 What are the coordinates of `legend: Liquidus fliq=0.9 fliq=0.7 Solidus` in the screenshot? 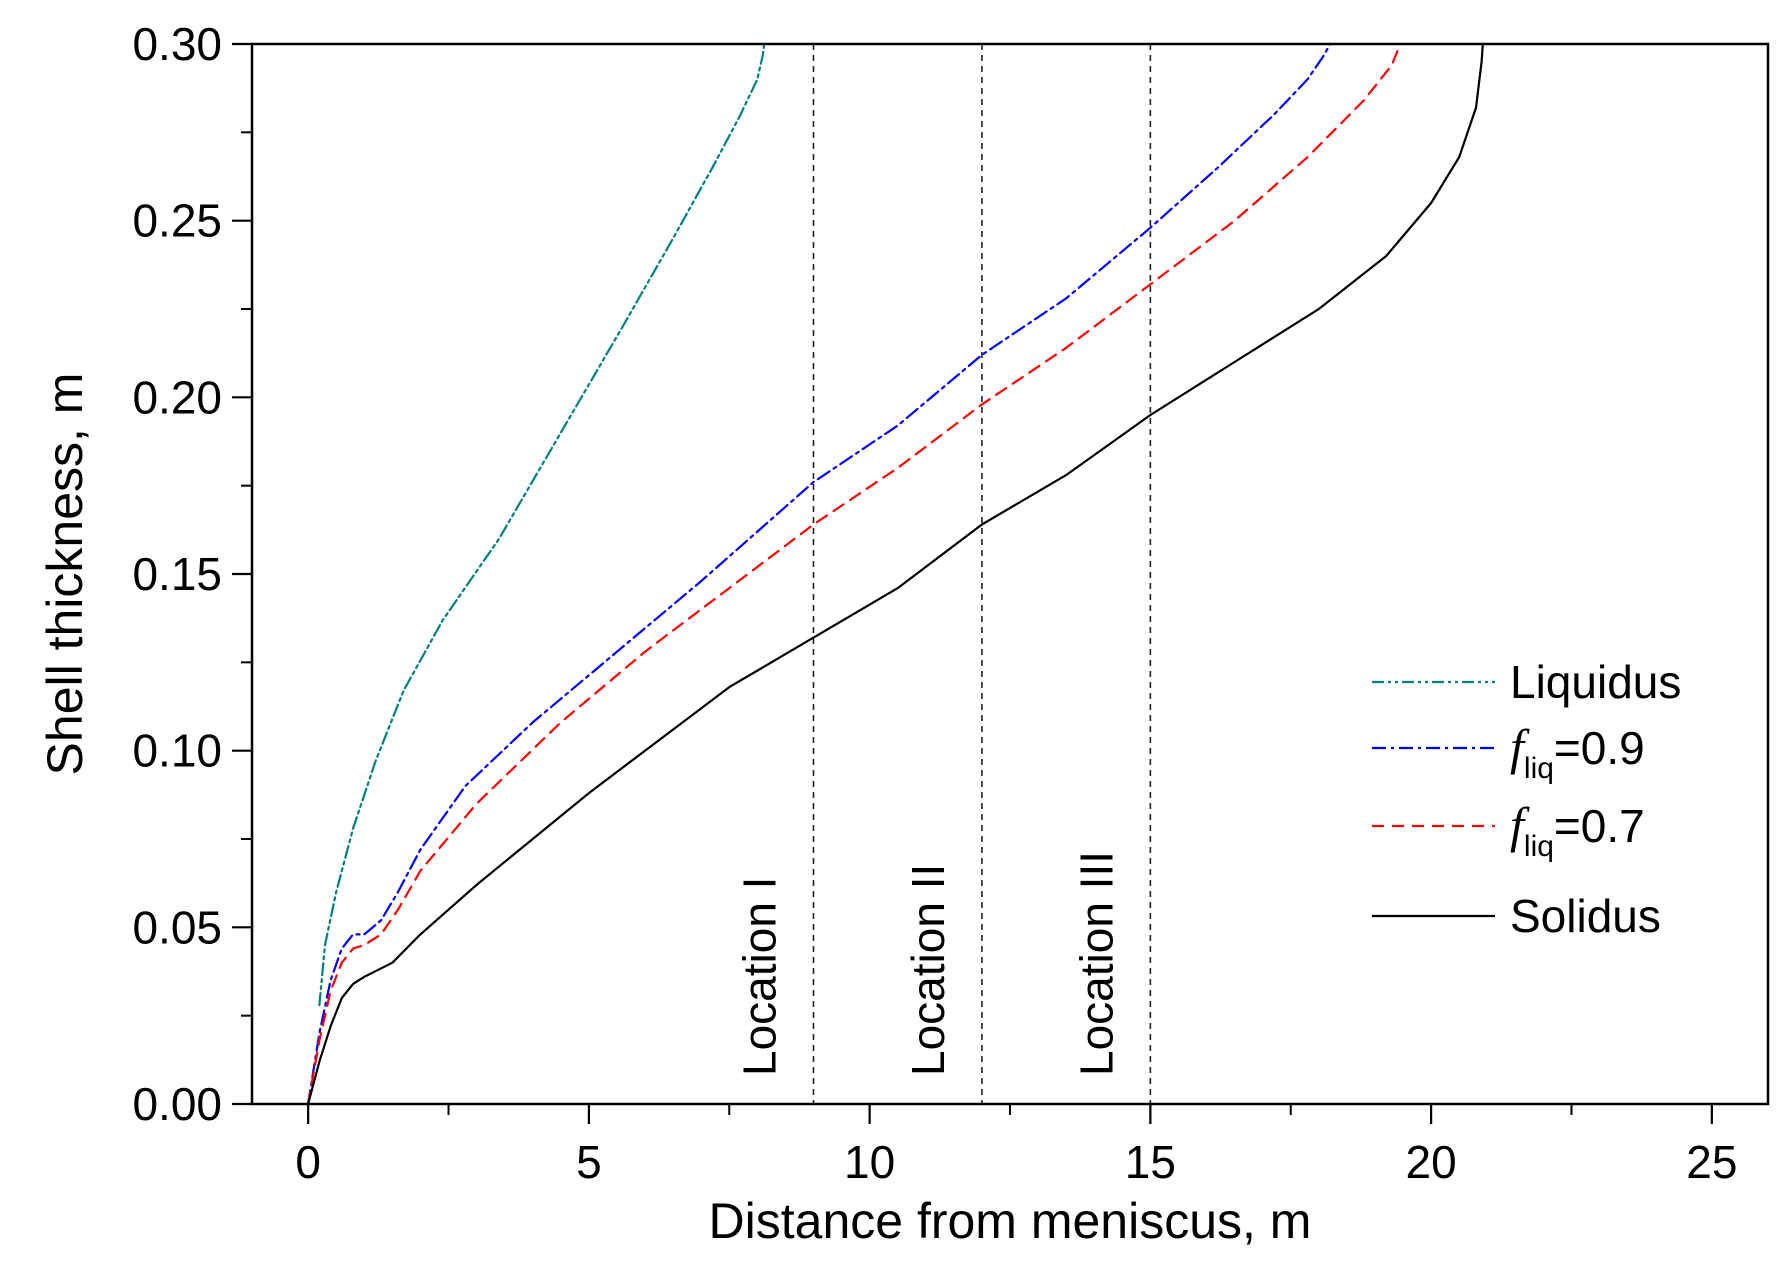 It's located at (1526, 799).